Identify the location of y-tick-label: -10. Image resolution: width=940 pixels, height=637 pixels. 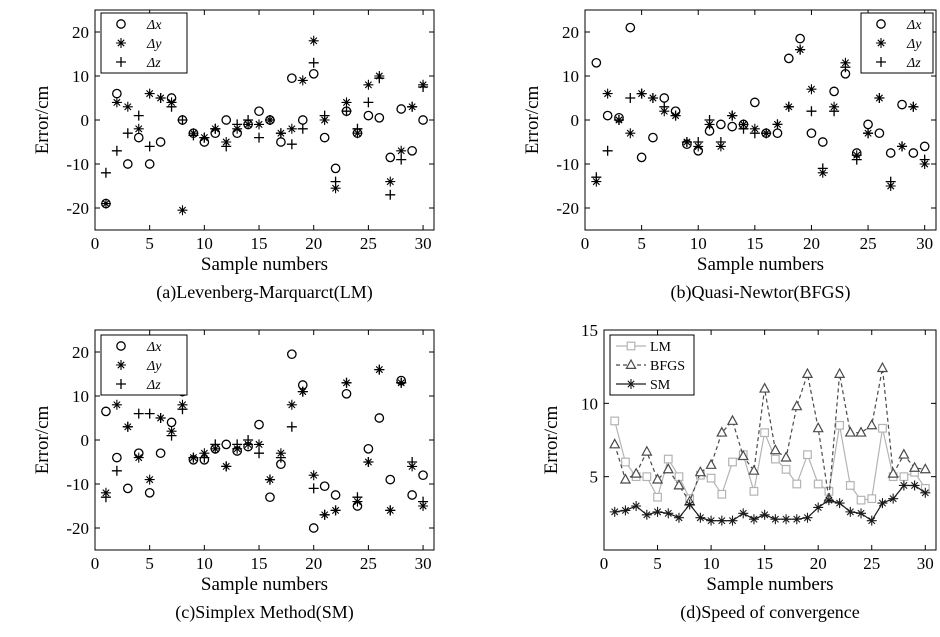
(77, 164).